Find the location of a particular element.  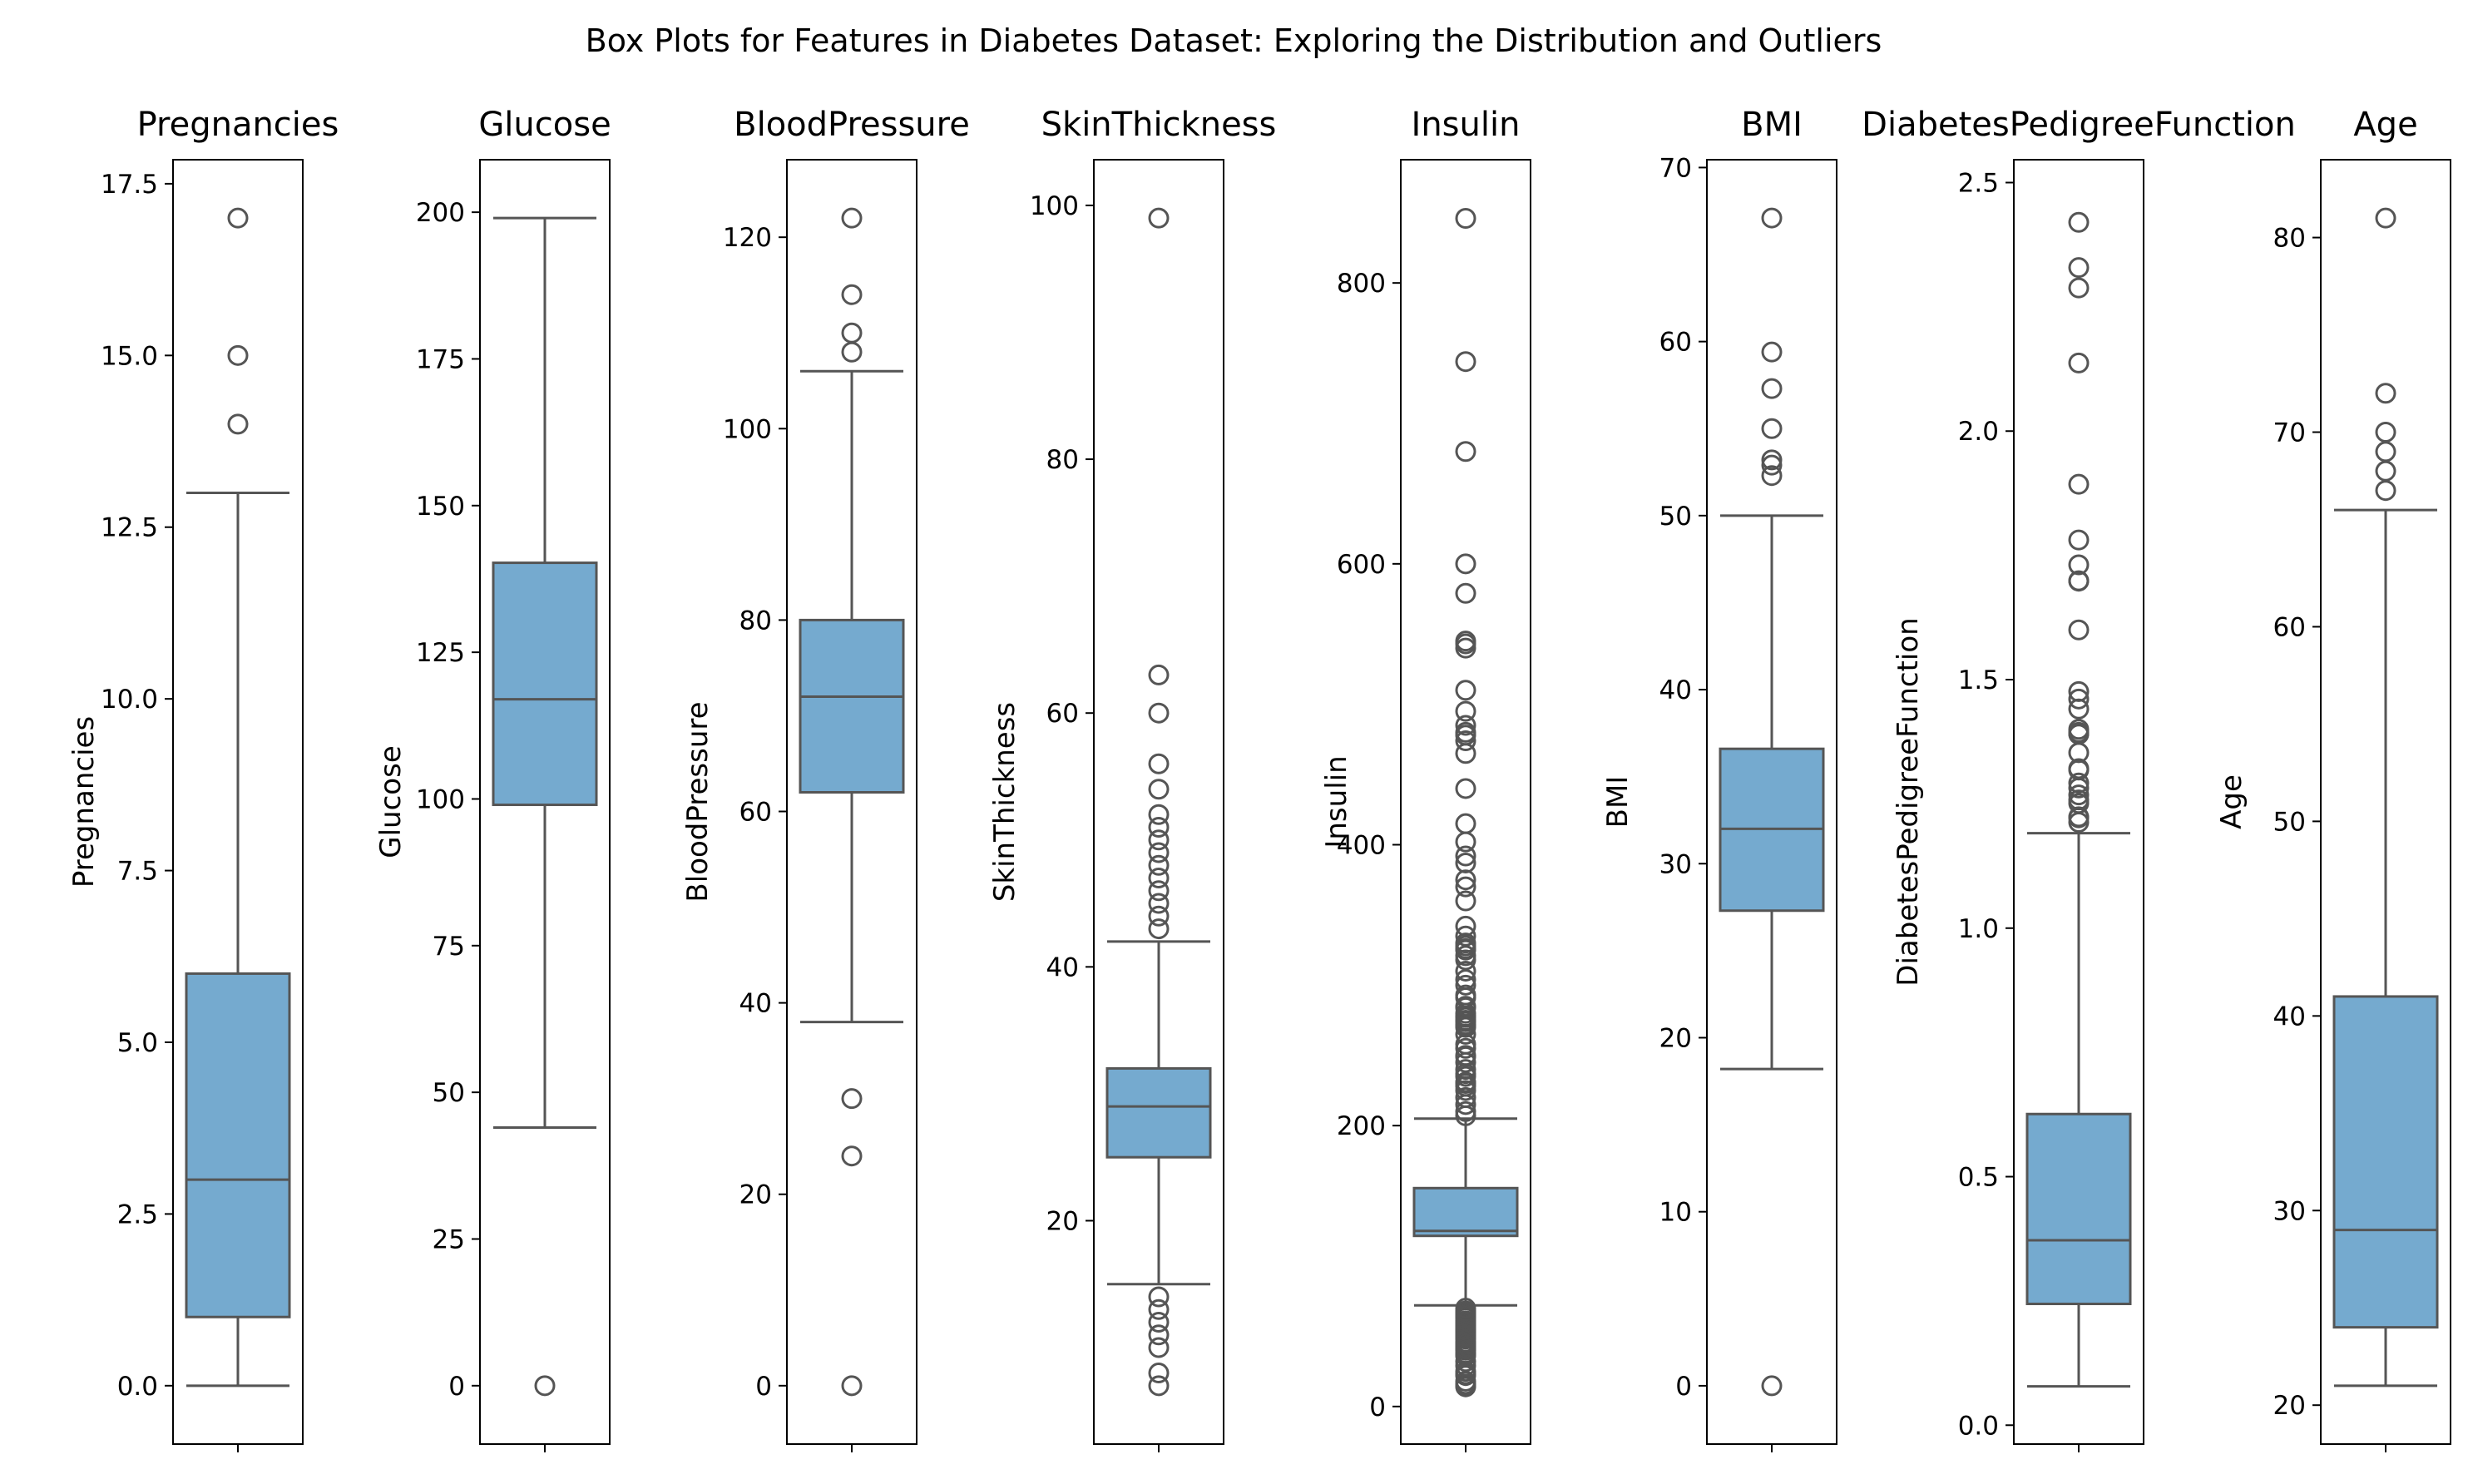

panel-title-age: Age is located at coordinates (2385, 125).